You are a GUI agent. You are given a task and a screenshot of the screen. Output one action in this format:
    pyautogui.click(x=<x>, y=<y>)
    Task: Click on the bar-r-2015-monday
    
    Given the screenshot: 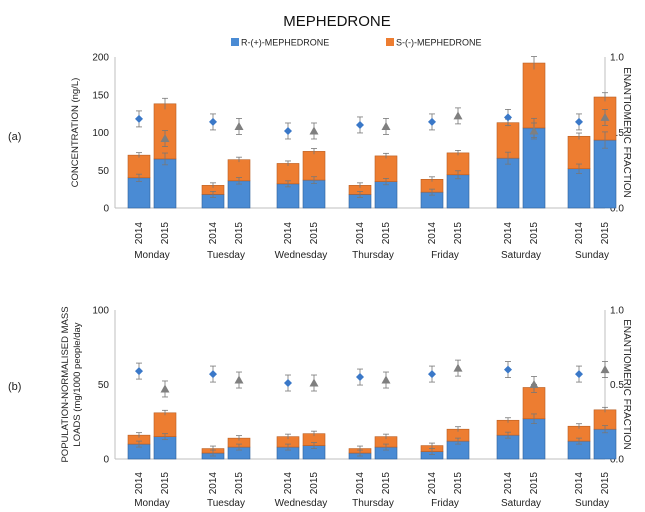 What is the action you would take?
    pyautogui.click(x=165, y=183)
    